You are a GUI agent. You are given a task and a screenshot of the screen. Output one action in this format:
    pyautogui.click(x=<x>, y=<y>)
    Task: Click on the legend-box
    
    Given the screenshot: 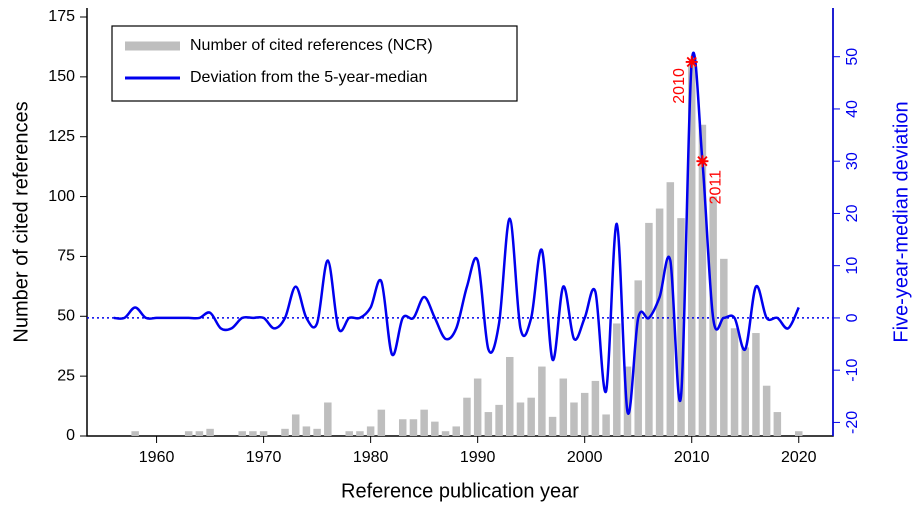 What is the action you would take?
    pyautogui.click(x=314, y=63)
    